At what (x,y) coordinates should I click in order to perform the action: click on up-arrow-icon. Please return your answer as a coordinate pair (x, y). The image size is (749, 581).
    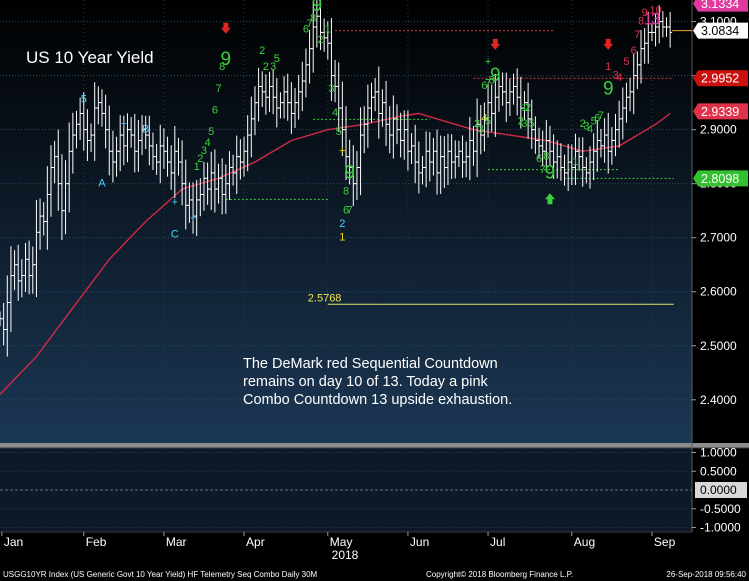
    Looking at the image, I should click on (549, 199).